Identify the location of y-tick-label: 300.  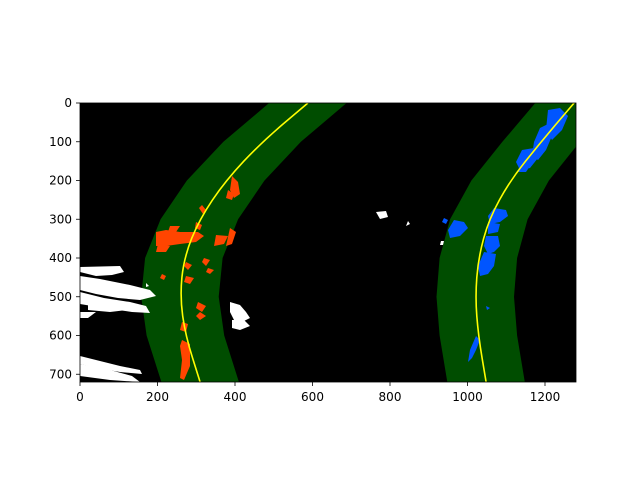
(60, 219).